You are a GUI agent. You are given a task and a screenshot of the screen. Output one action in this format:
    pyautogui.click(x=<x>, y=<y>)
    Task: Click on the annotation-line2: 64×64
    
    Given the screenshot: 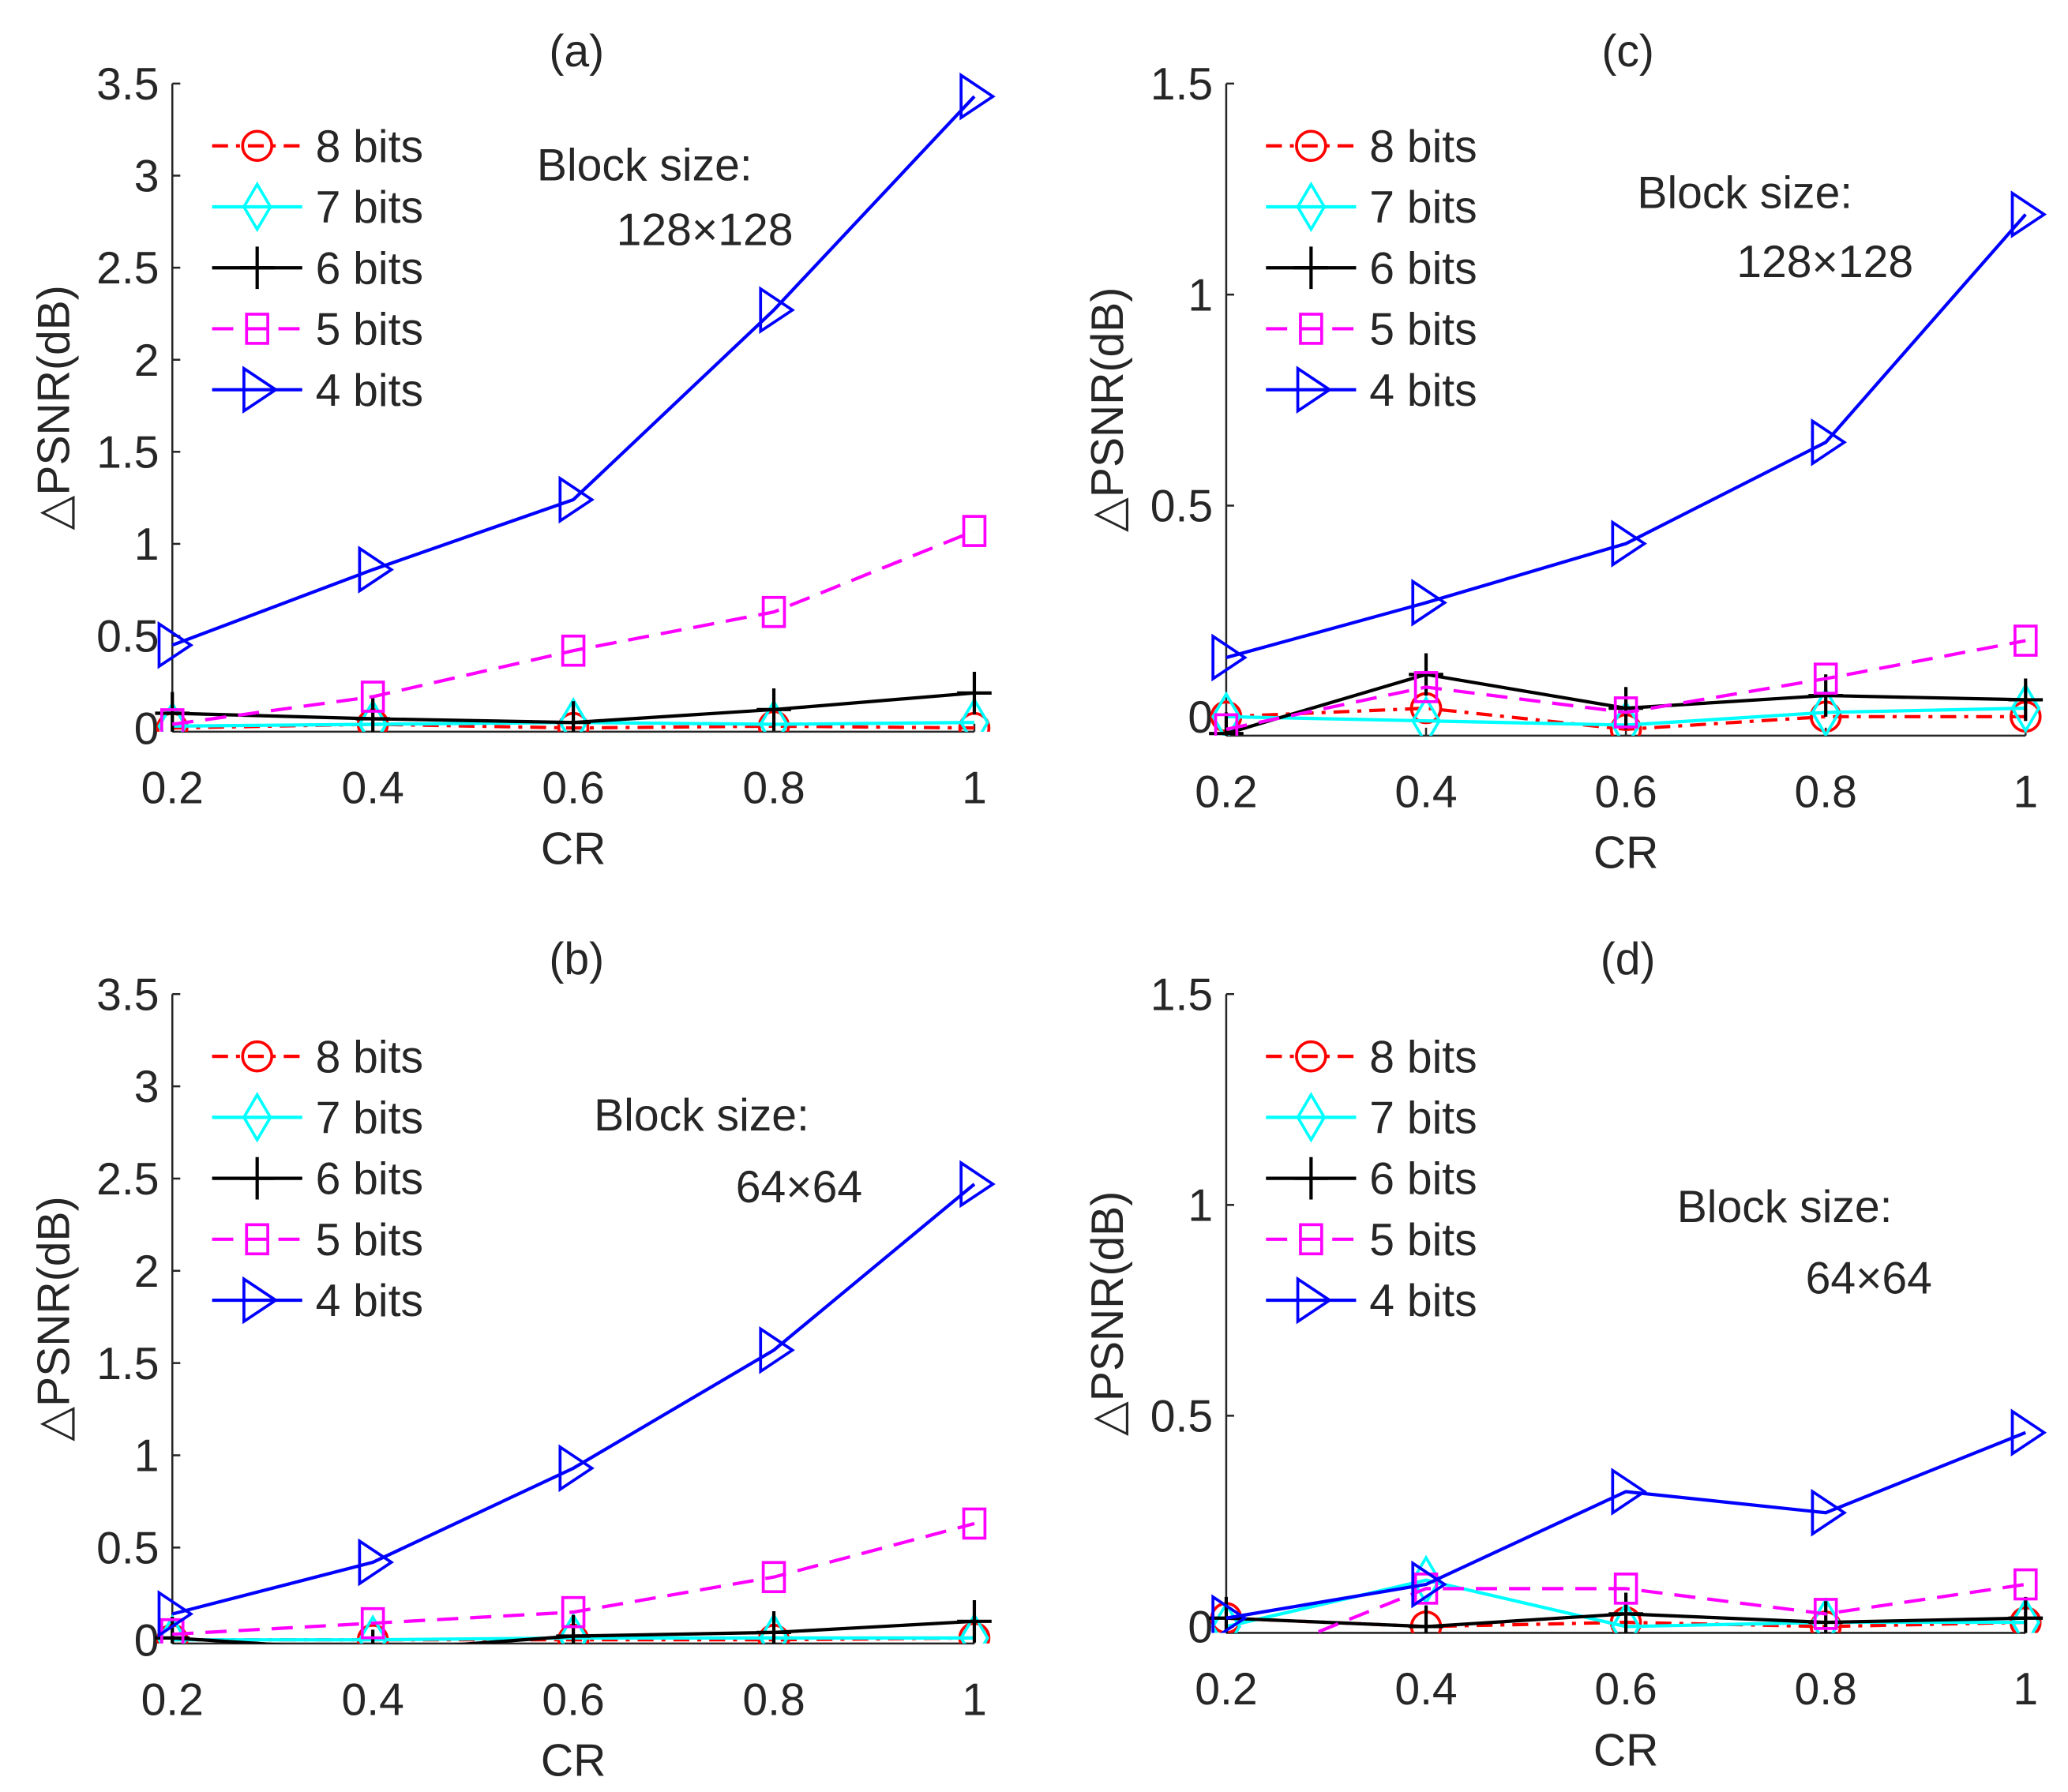 What is the action you would take?
    pyautogui.click(x=1869, y=1279)
    